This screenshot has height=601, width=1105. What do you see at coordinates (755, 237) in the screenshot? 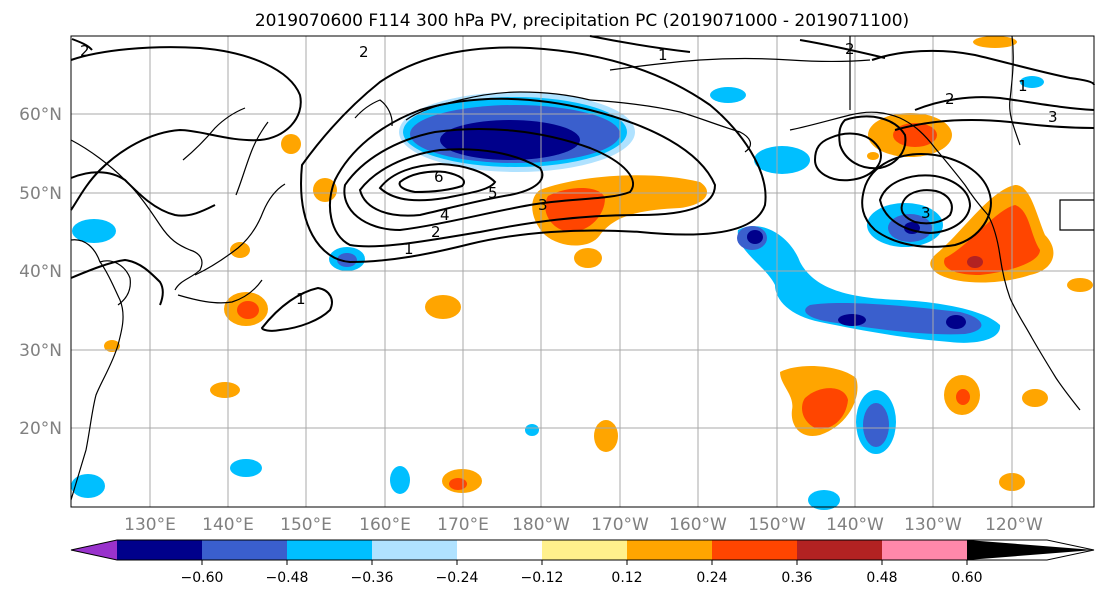
I see `neg-anomaly-ne-pacific-west-core` at bounding box center [755, 237].